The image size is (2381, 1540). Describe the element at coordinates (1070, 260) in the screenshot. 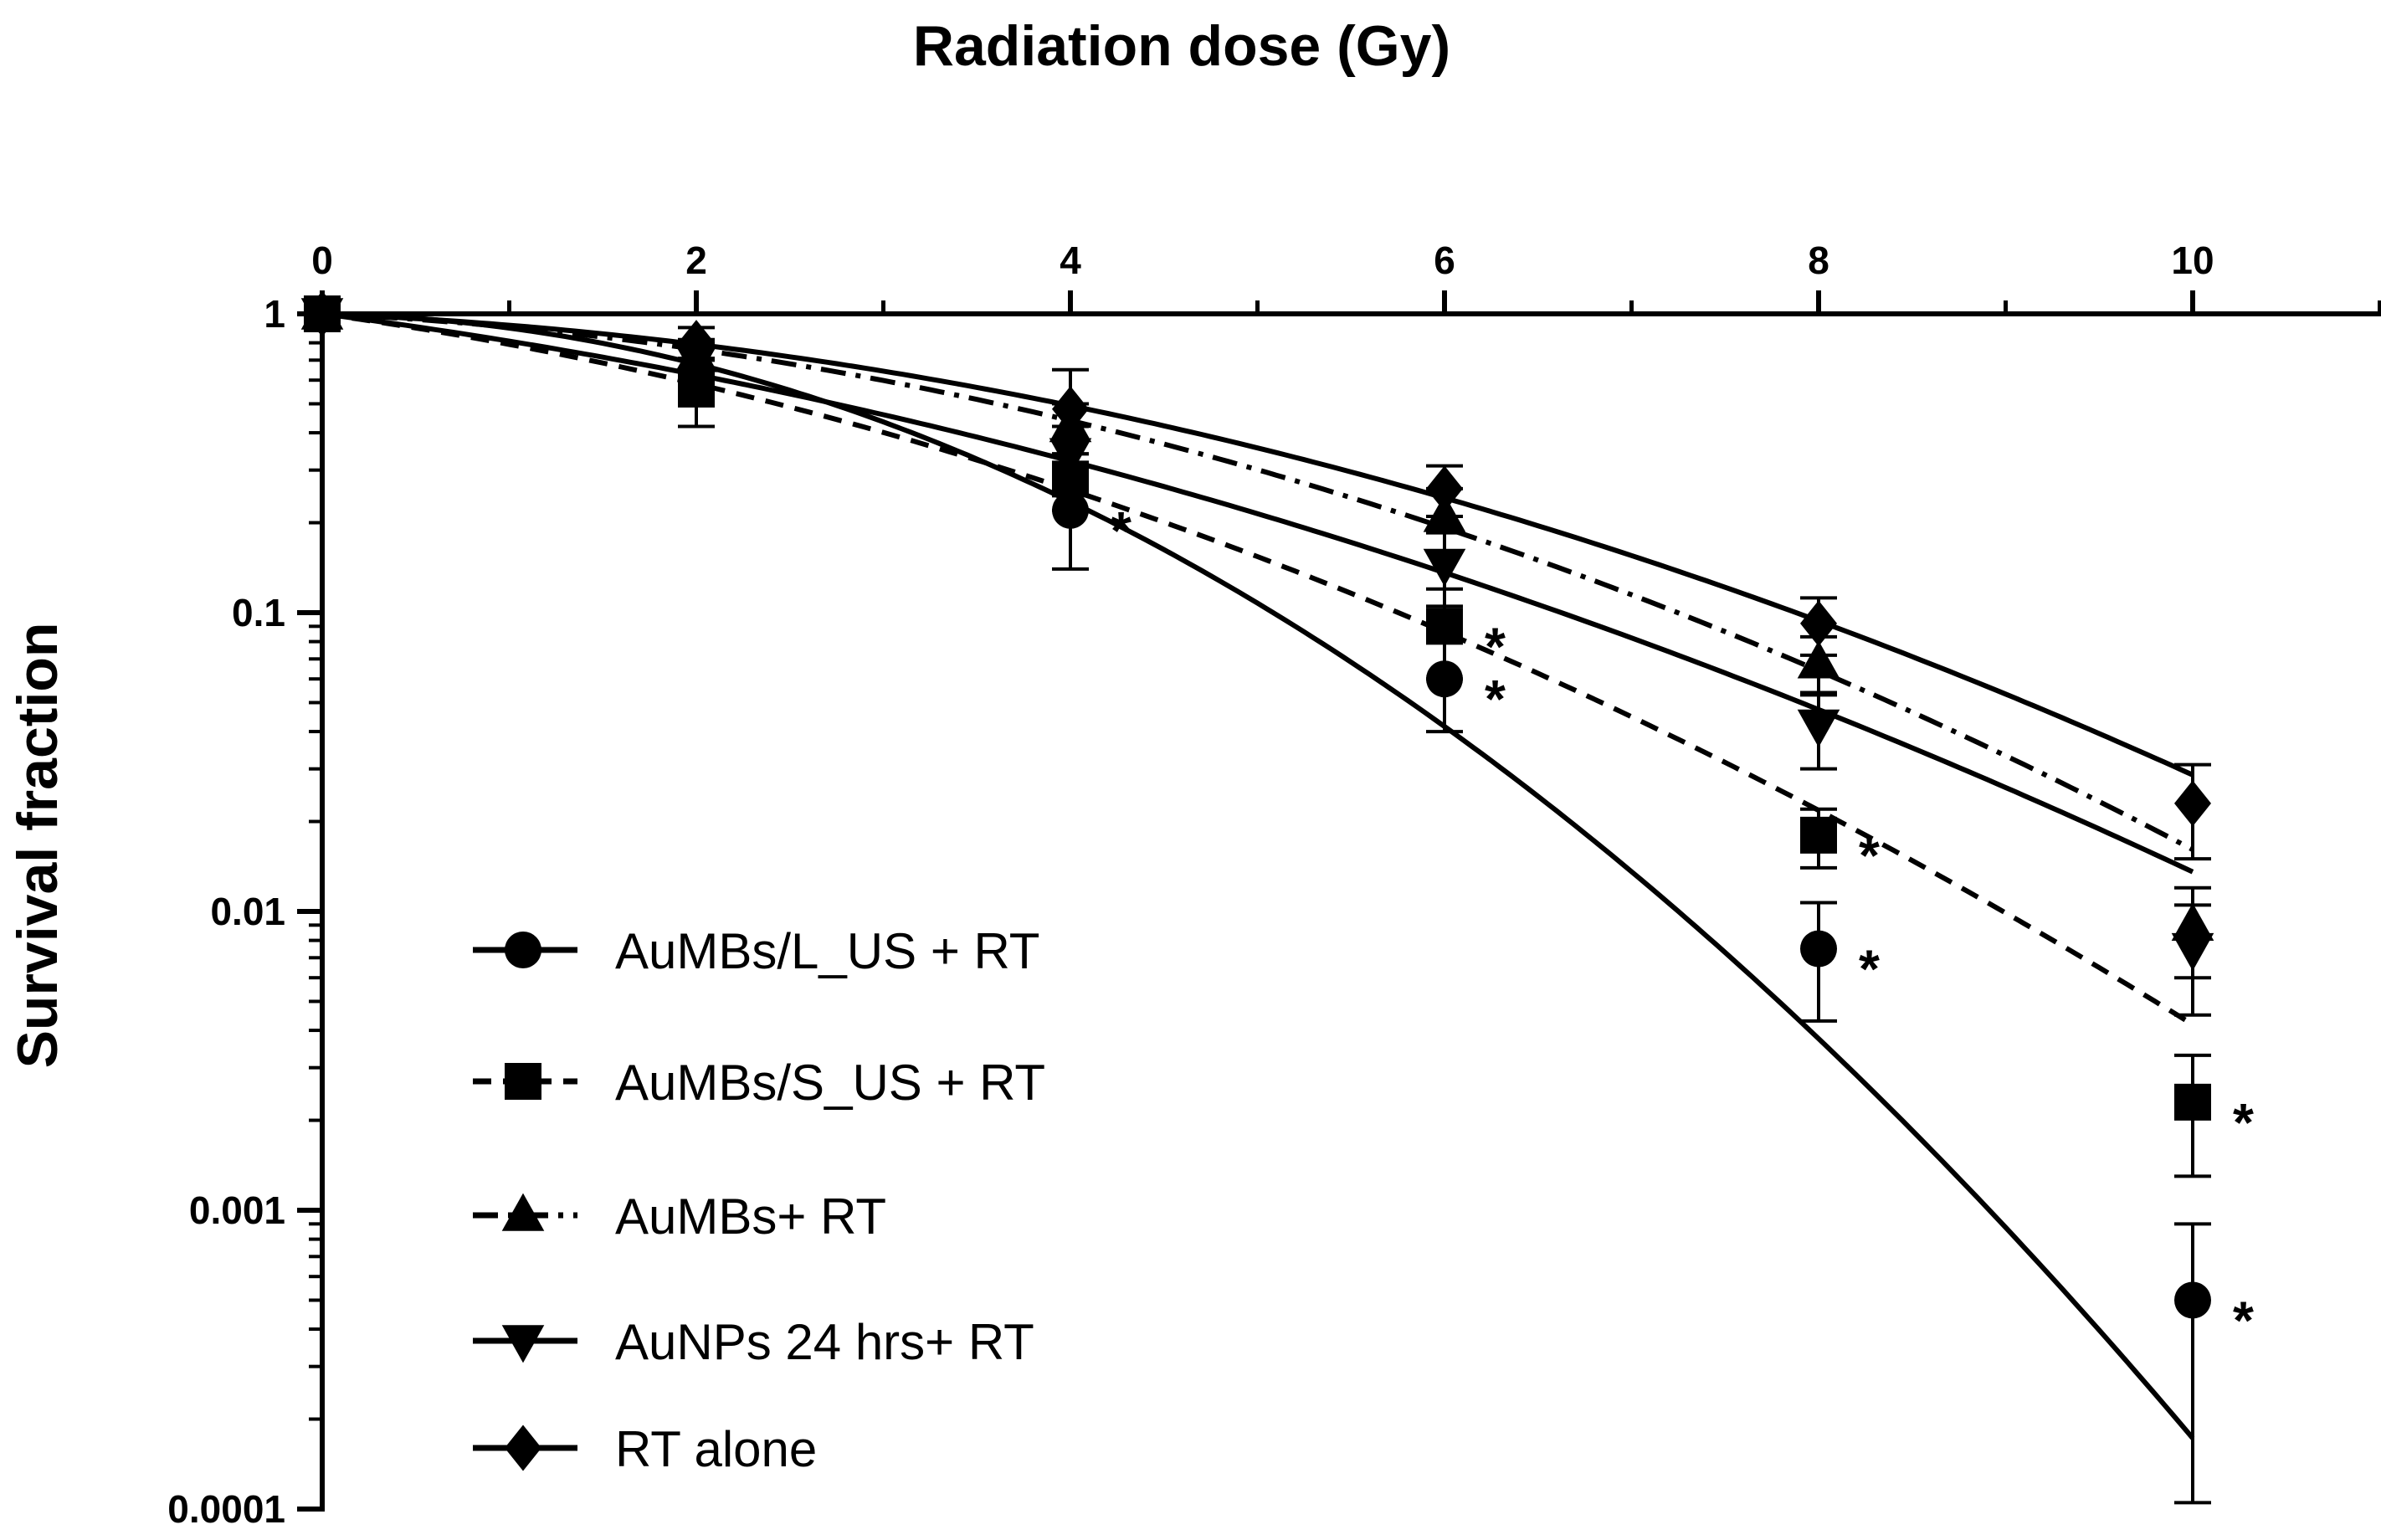

I see `x-tick-label: 4` at that location.